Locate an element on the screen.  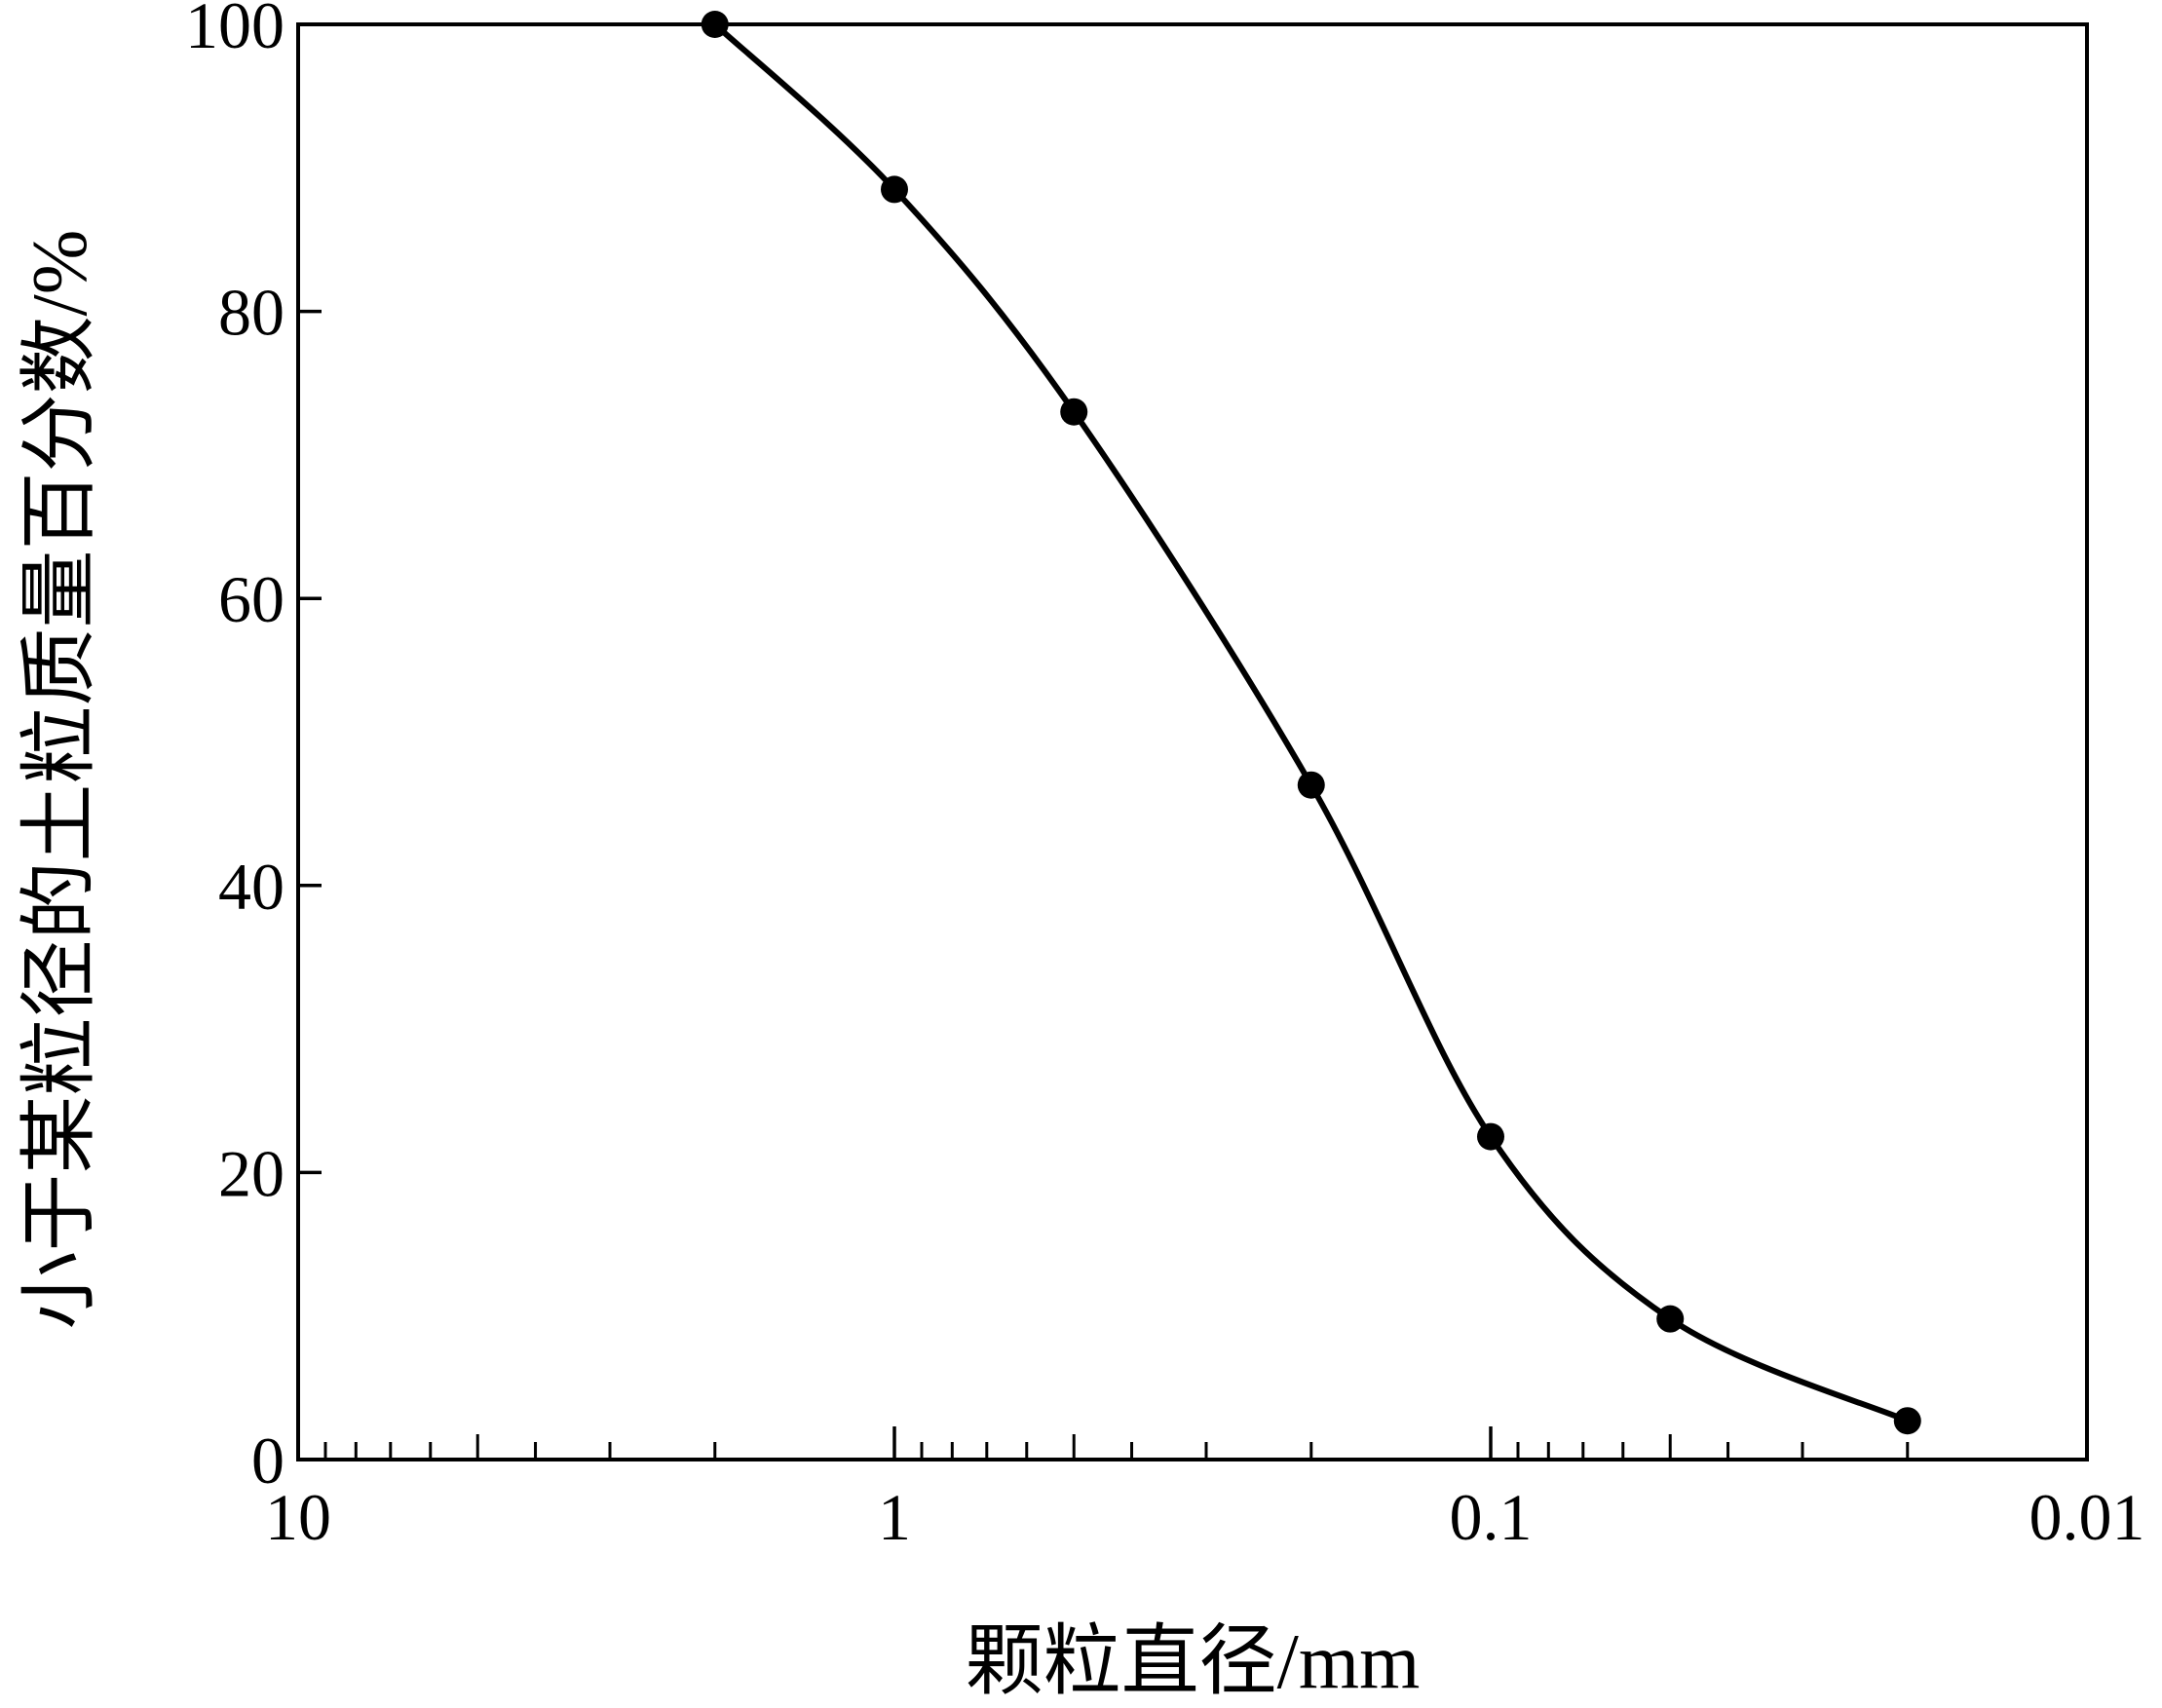
x-axis-title: 颗粒直径/mm is located at coordinates (1194, 1662).